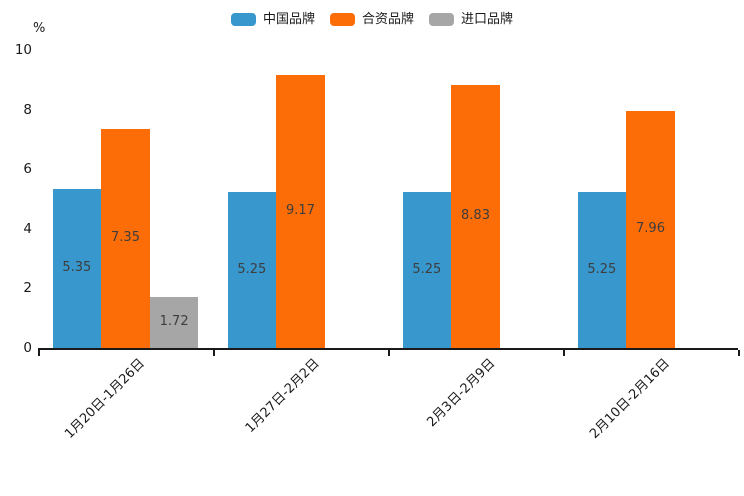 The height and width of the screenshot is (496, 744). I want to click on x-category-label: 2月3日-2月9日, so click(461, 393).